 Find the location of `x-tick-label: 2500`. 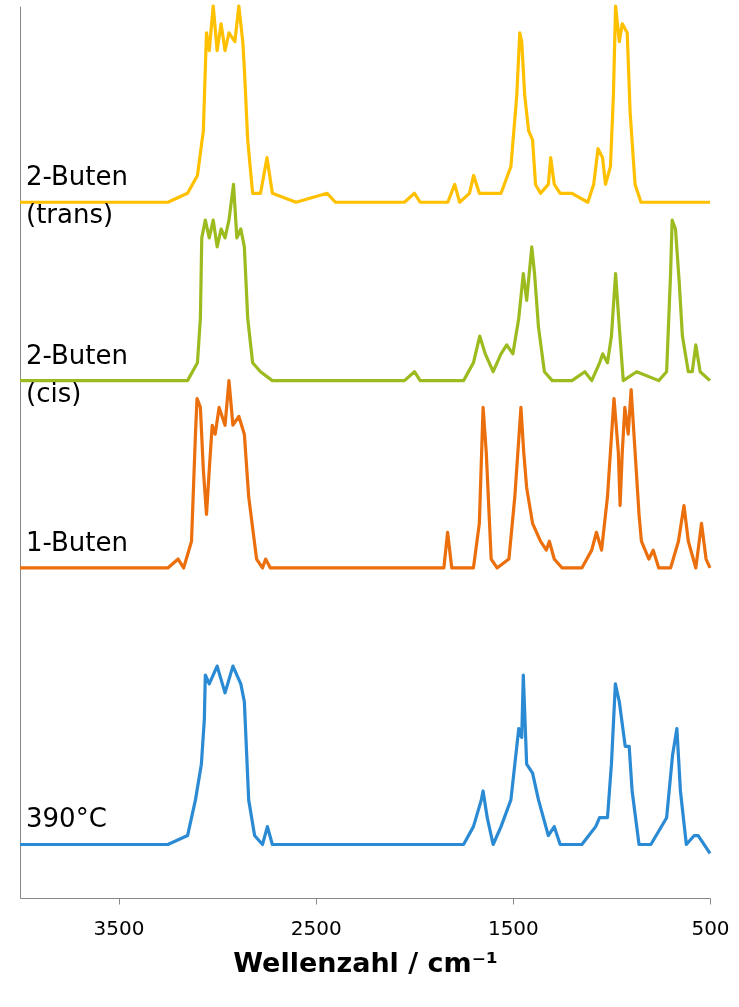

x-tick-label: 2500 is located at coordinates (316, 927).